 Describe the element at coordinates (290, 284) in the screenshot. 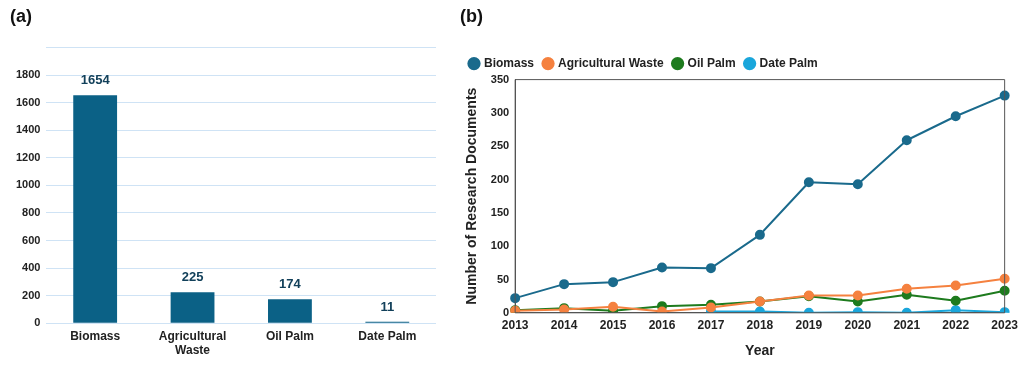

I see `data-label: 174` at that location.